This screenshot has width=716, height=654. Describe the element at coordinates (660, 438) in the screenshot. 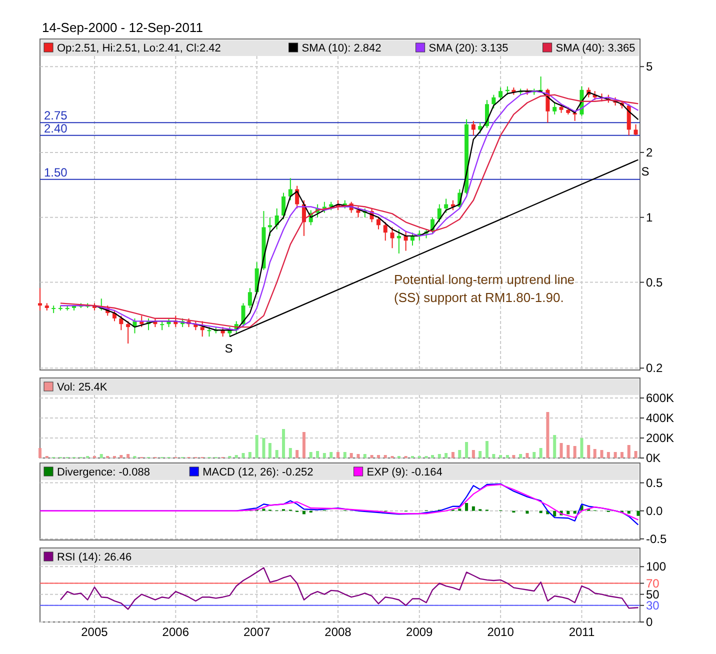

I see `y-tick-label: 200K` at that location.